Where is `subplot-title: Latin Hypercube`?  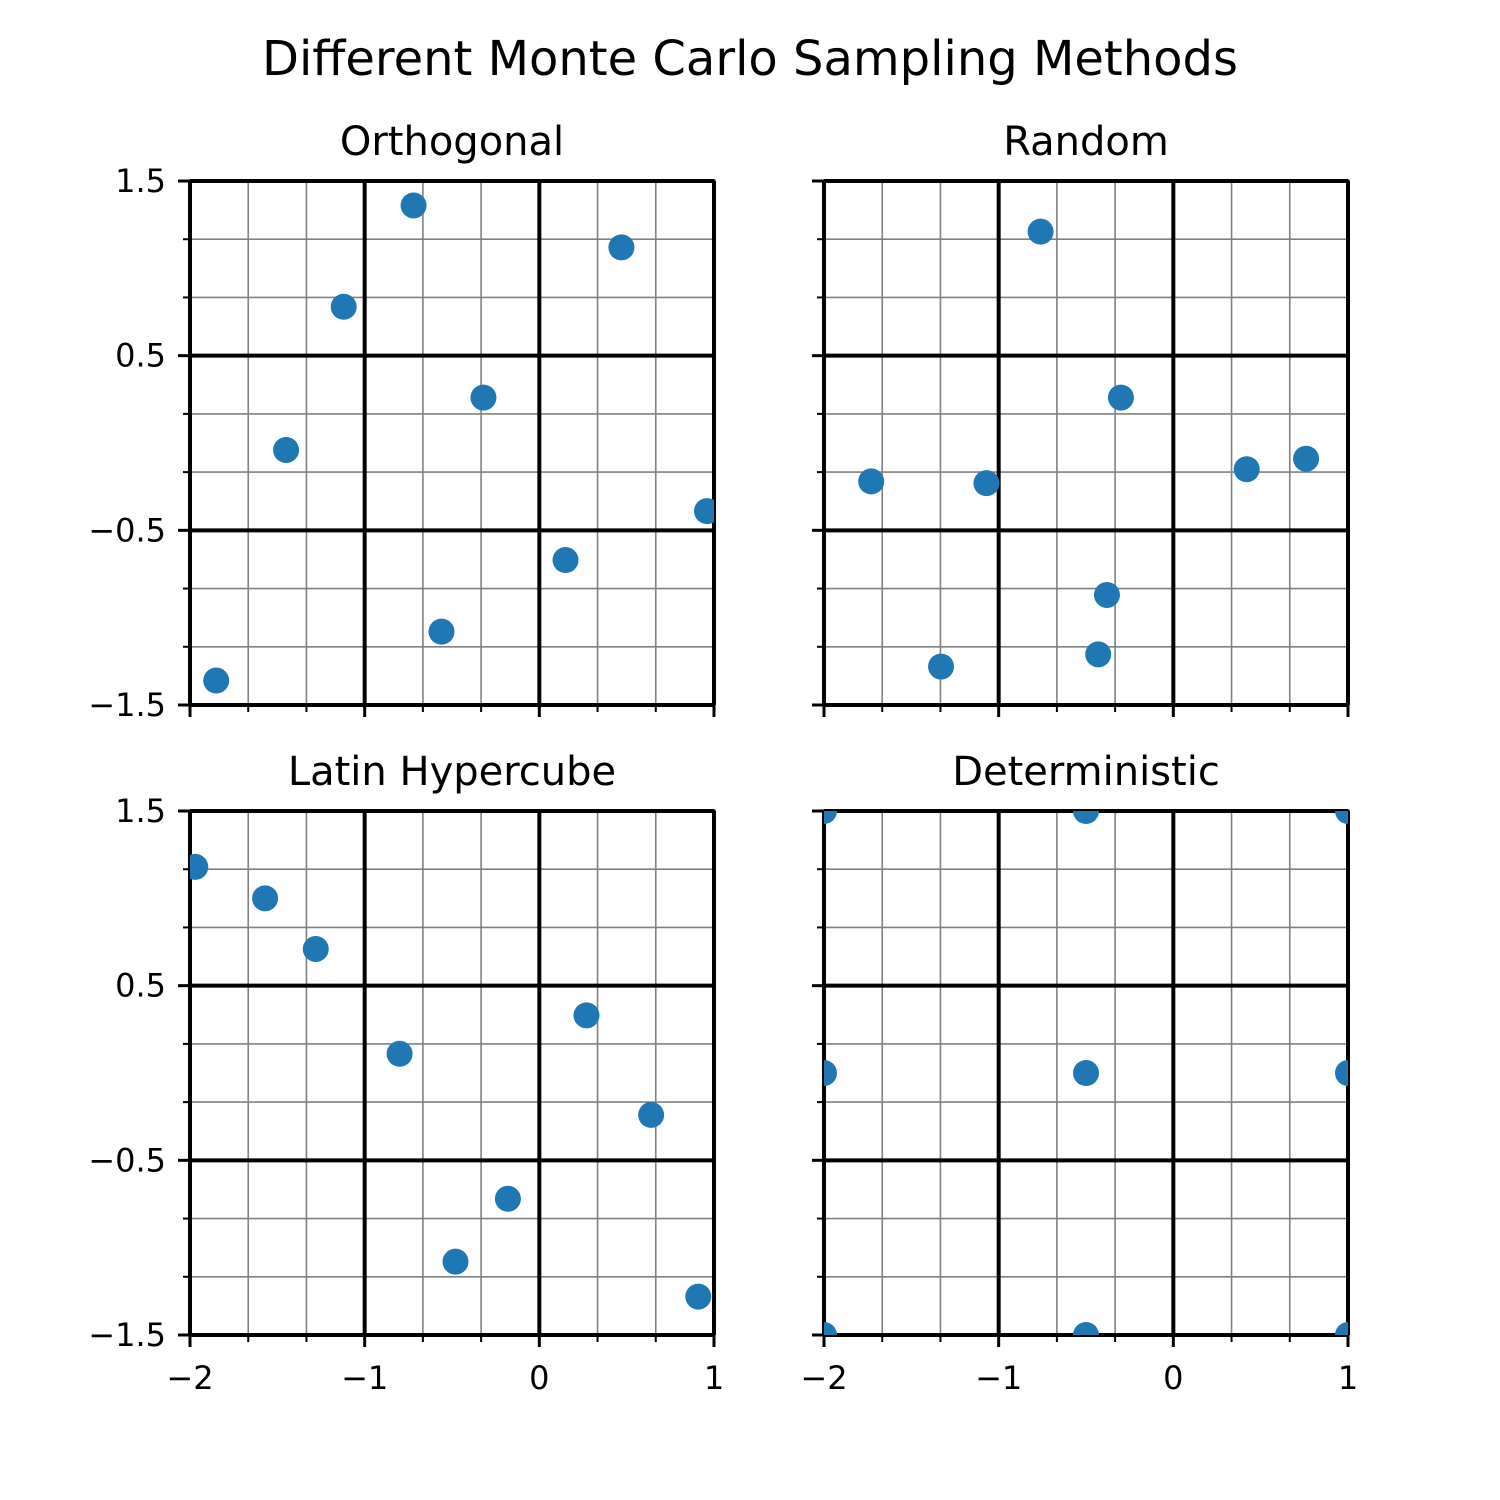 subplot-title: Latin Hypercube is located at coordinates (452, 772).